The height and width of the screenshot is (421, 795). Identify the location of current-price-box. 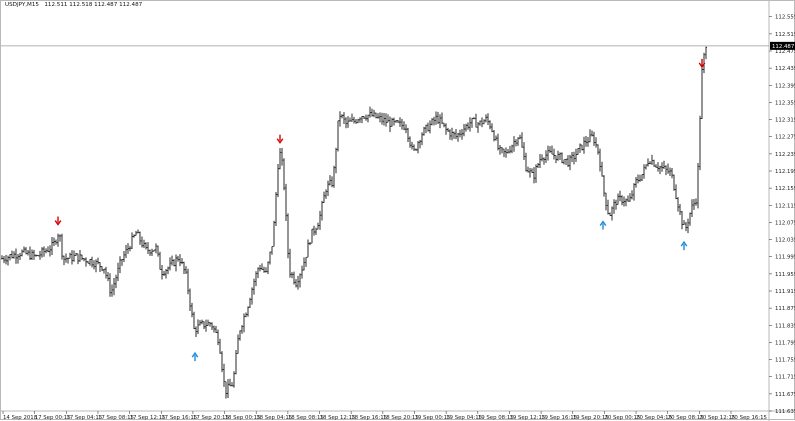
(782, 45).